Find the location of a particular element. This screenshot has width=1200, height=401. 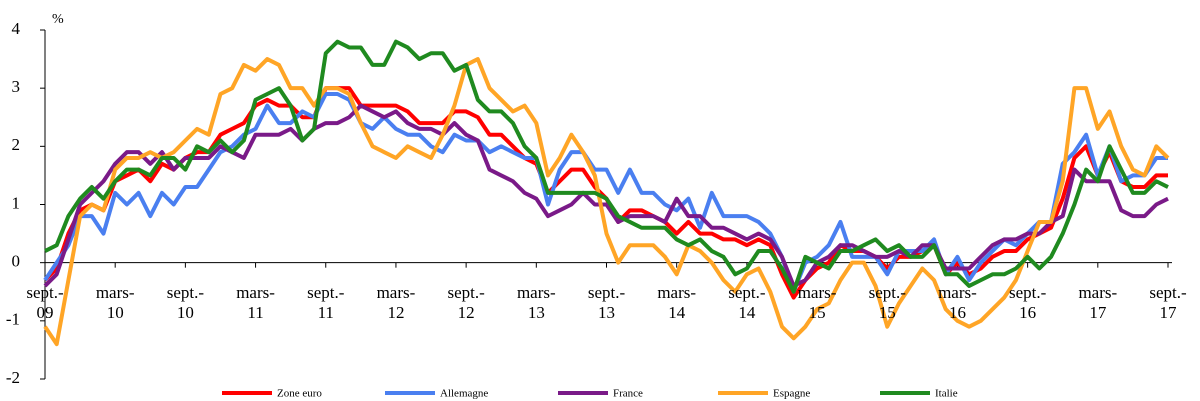

x-tick-label: sept.- 11 is located at coordinates (326, 302).